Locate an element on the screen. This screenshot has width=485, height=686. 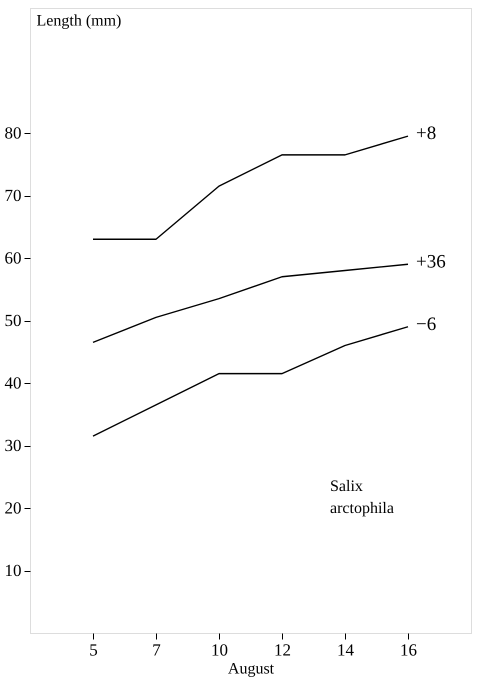
series-label: −6 is located at coordinates (426, 324).